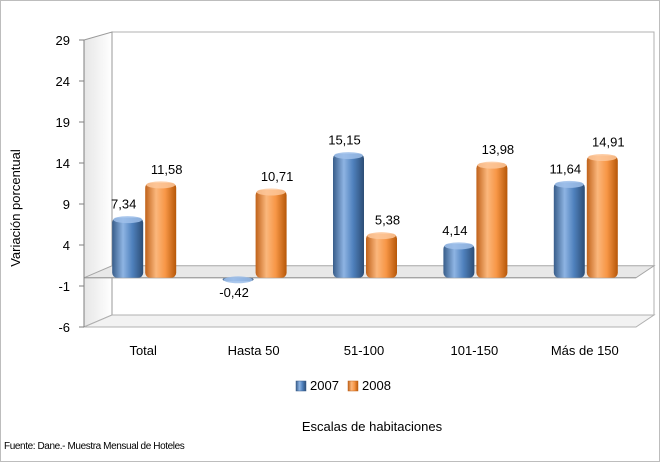 The height and width of the screenshot is (462, 660). I want to click on y-tick-label: -6, so click(64, 327).